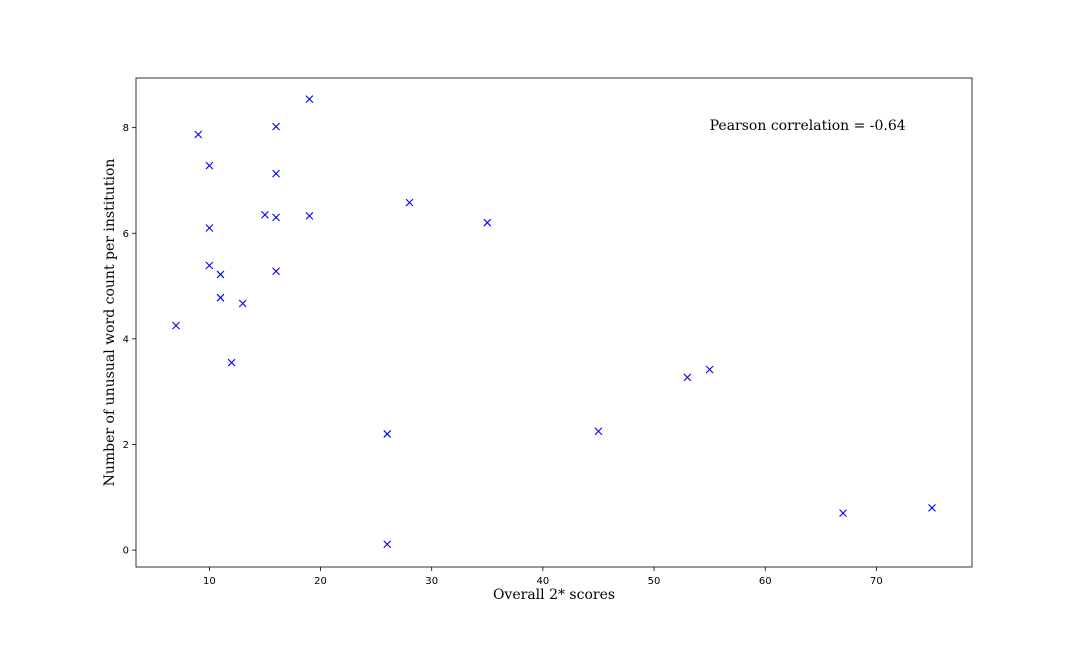 The image size is (1080, 648). What do you see at coordinates (654, 581) in the screenshot?
I see `x-tick-label: 50` at bounding box center [654, 581].